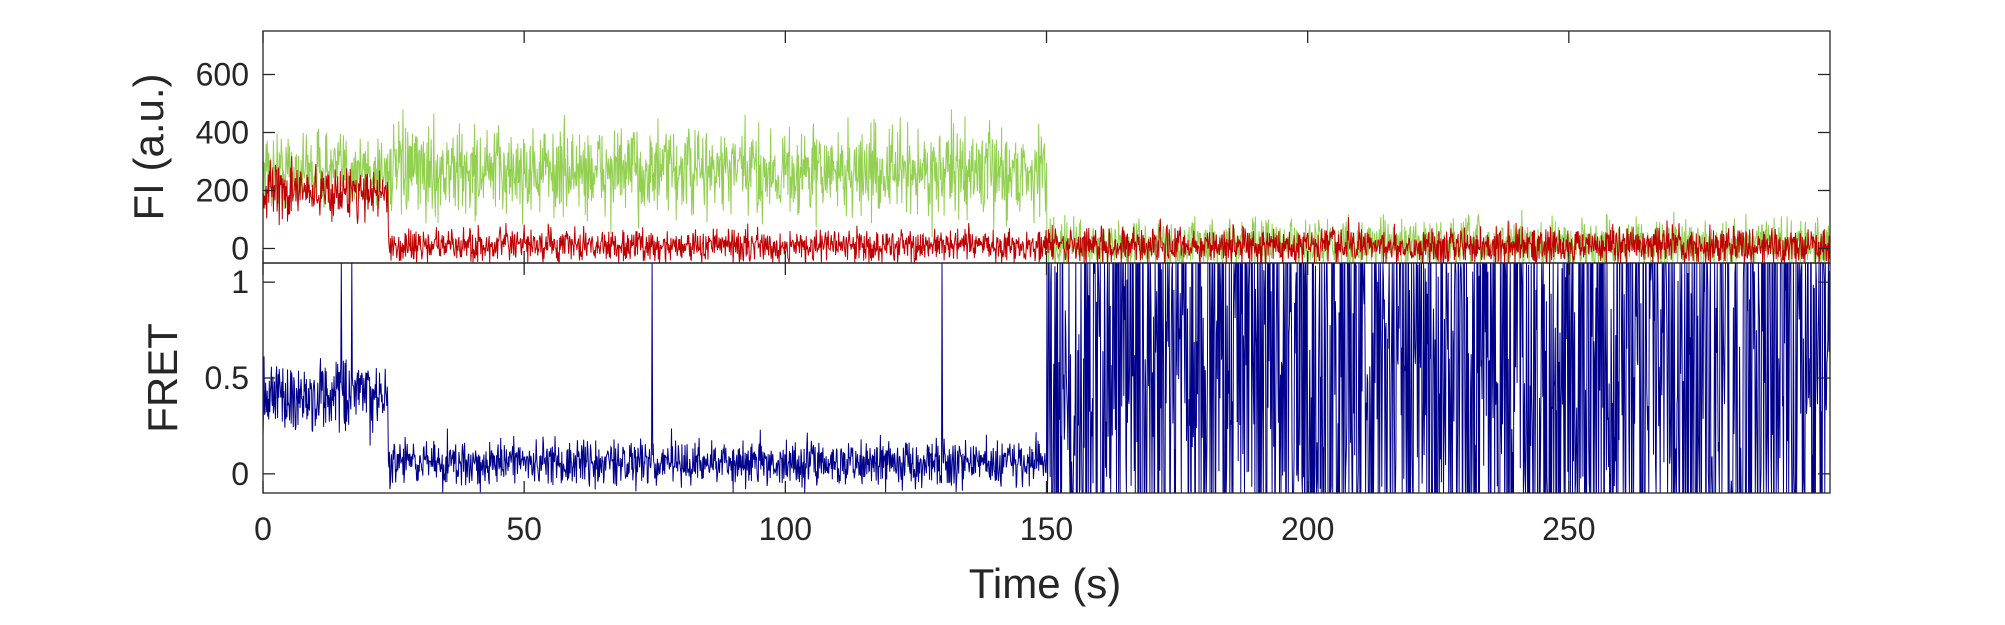 The height and width of the screenshot is (625, 2005). Describe the element at coordinates (222, 75) in the screenshot. I see `y-tick-label-0-3: 600` at that location.